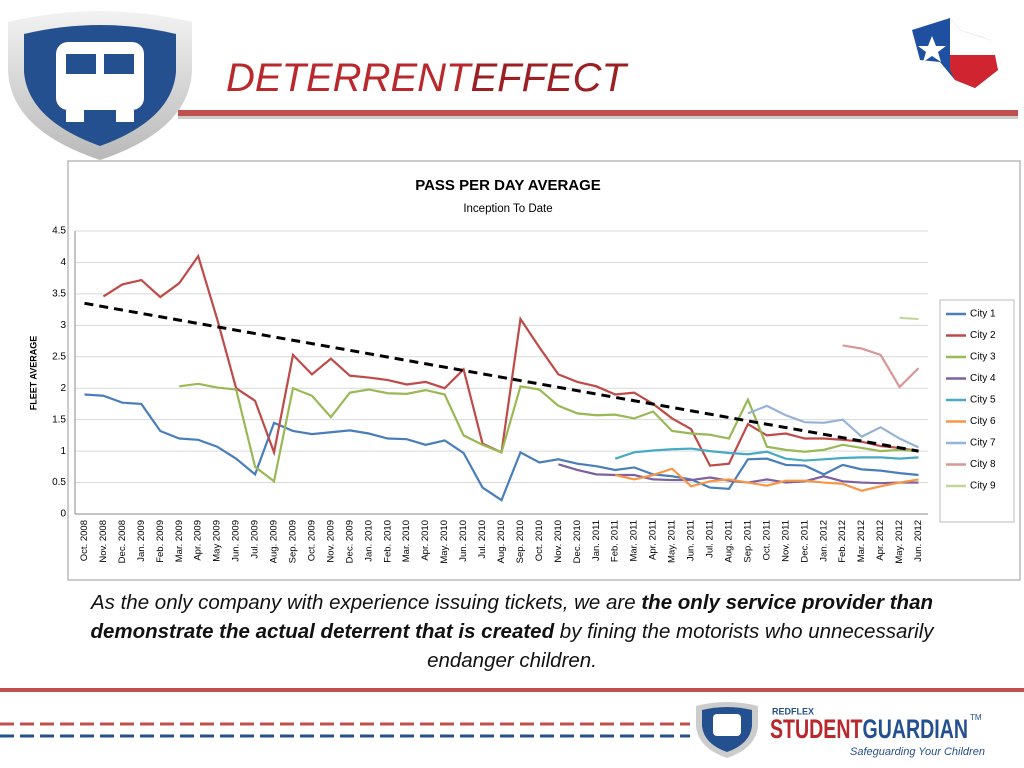  What do you see at coordinates (141, 541) in the screenshot?
I see `x-tick-label: Jan. 2009` at bounding box center [141, 541].